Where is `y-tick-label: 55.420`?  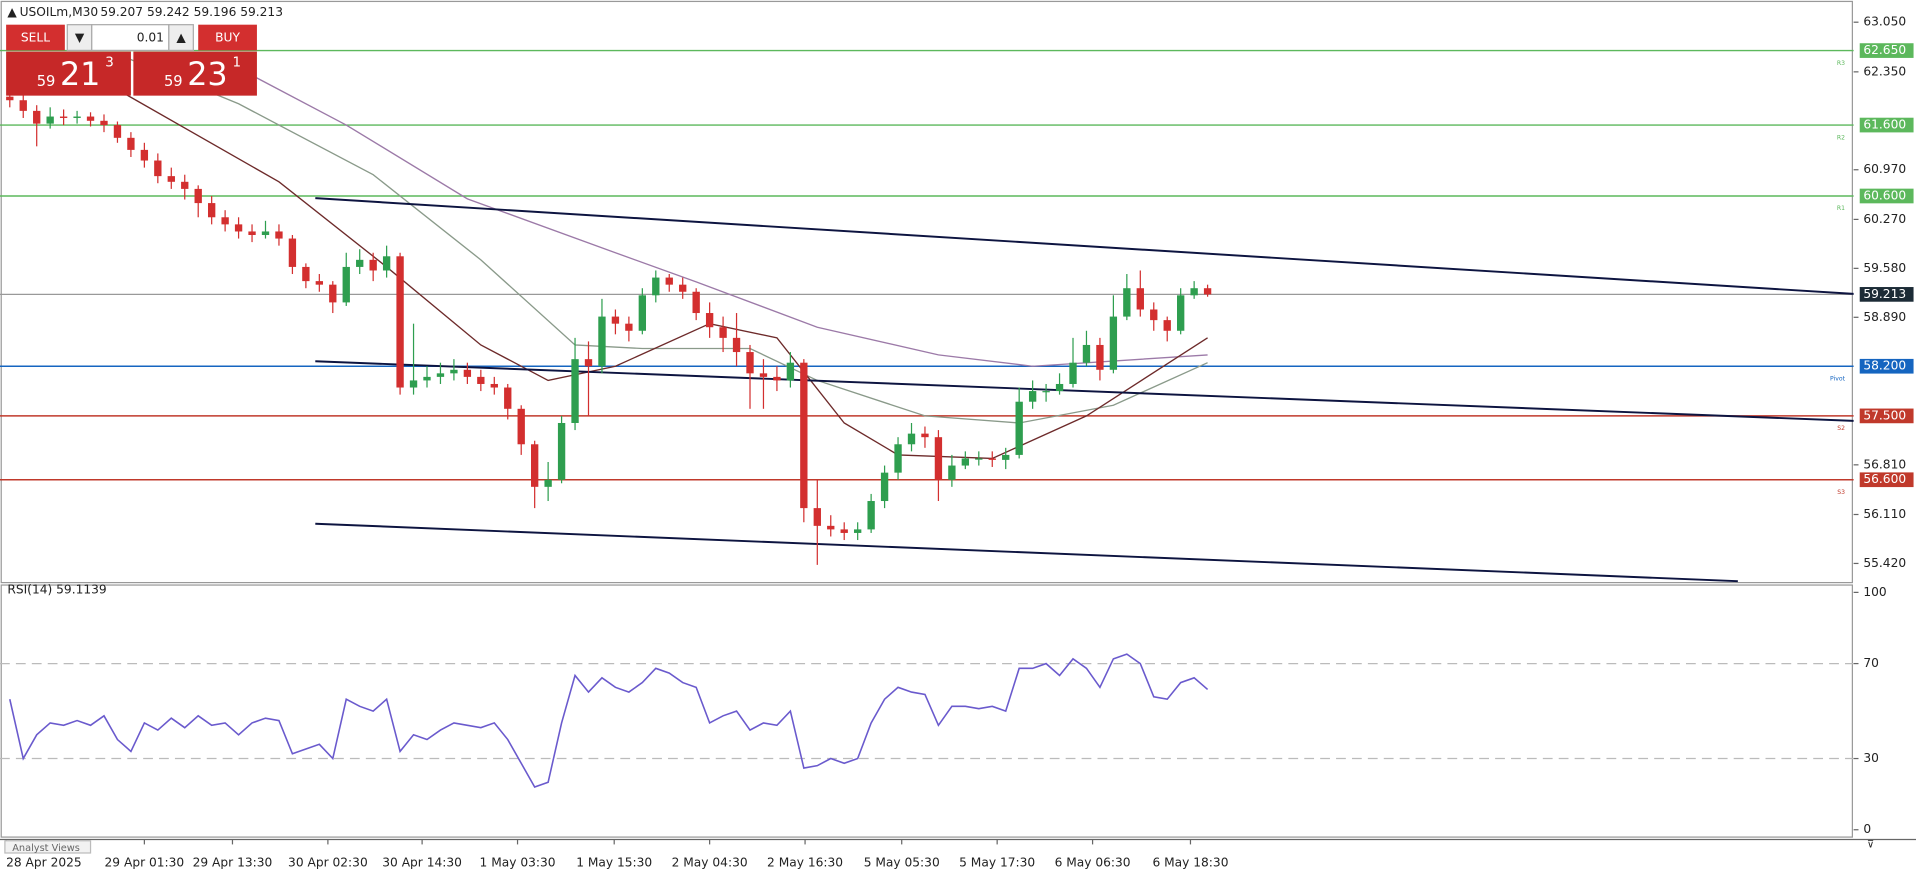 y-tick-label: 55.420 is located at coordinates (1884, 563).